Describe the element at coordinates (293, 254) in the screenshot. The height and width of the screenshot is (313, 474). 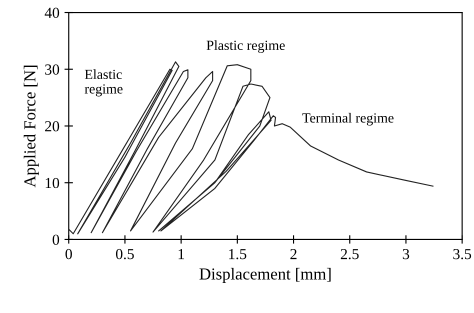
I see `x-tick-label: 2` at that location.